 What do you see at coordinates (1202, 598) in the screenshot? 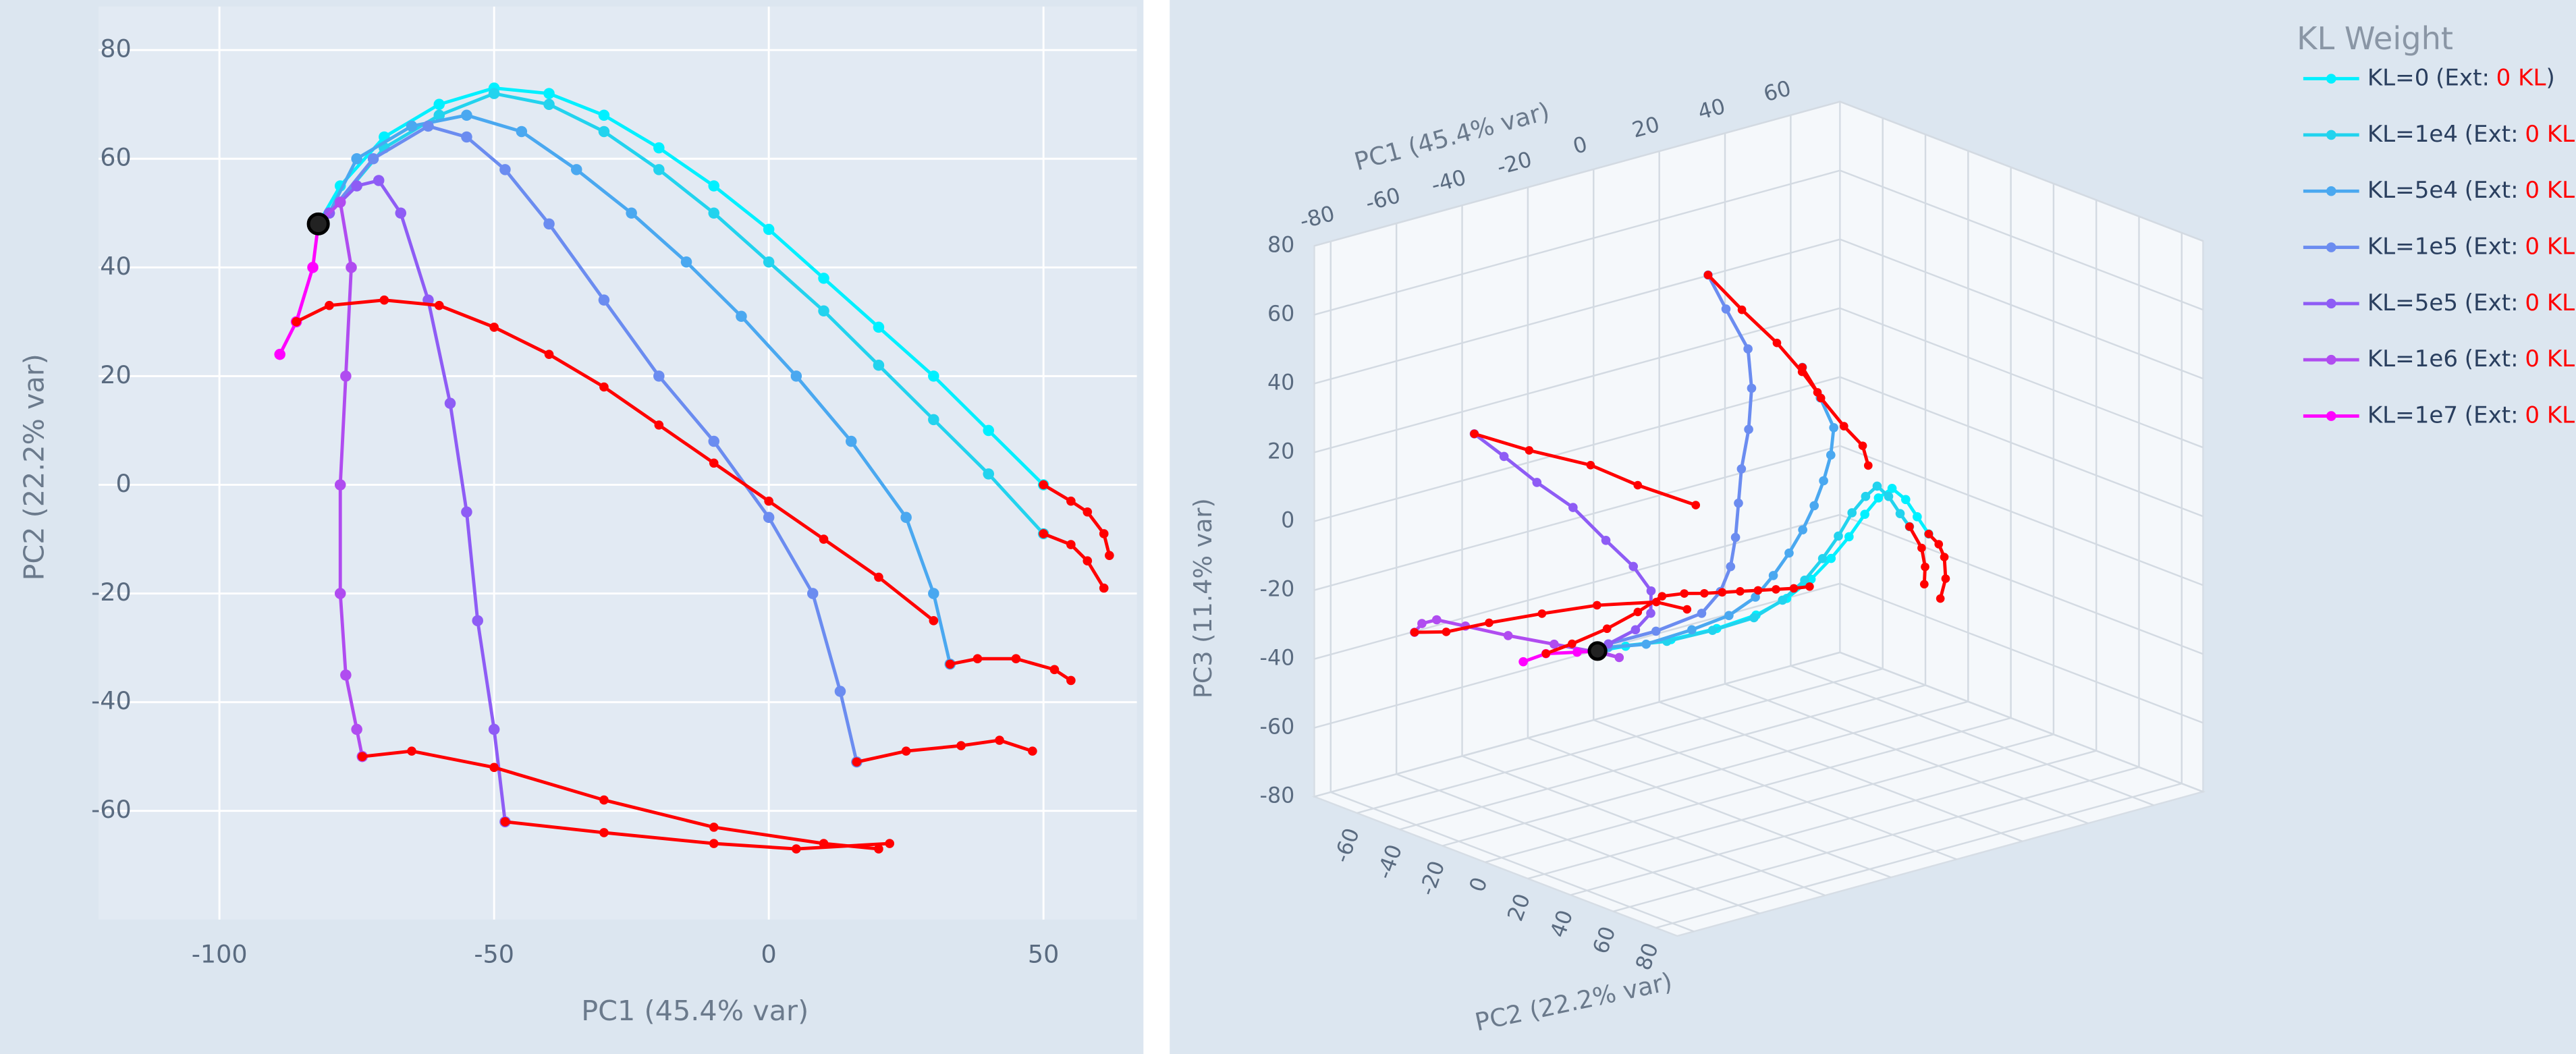
I see `z-axis-title: PC3 (11.4% var)` at bounding box center [1202, 598].